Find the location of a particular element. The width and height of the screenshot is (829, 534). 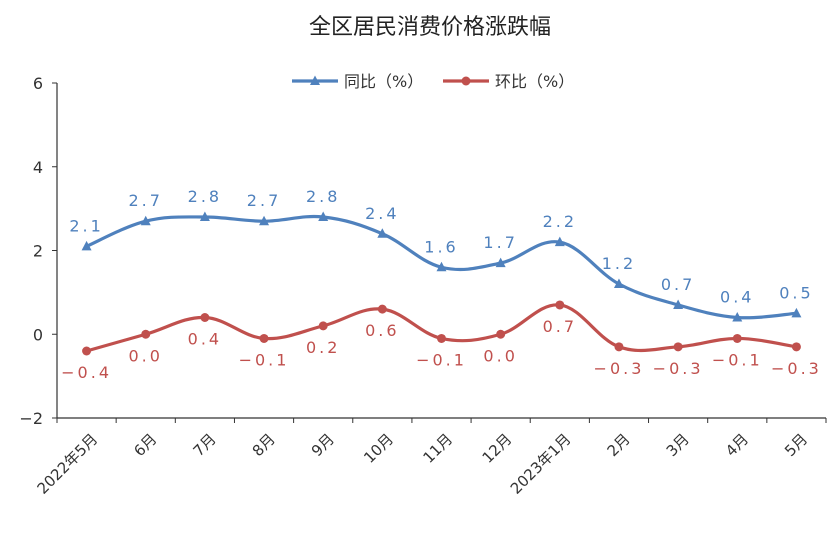

legend-label: 环比（%） is located at coordinates (534, 81).